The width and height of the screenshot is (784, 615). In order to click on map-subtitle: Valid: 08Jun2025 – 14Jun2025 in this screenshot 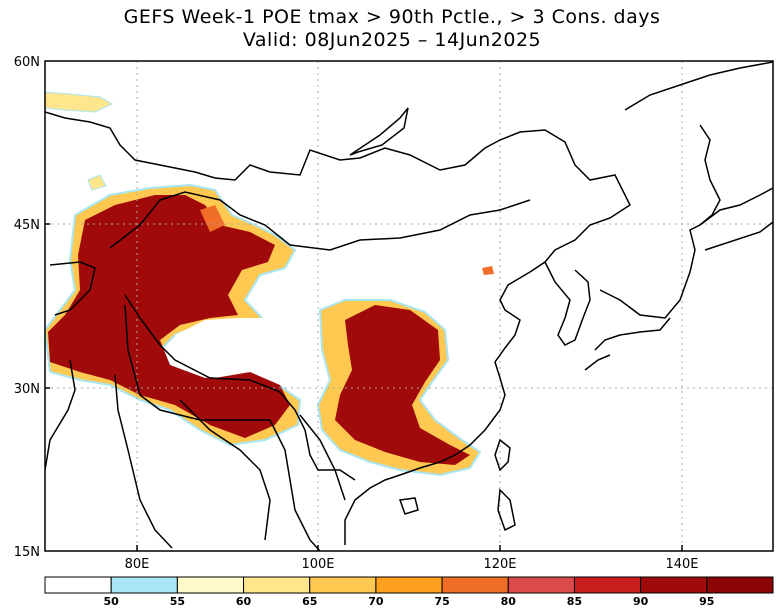, I will do `click(392, 40)`.